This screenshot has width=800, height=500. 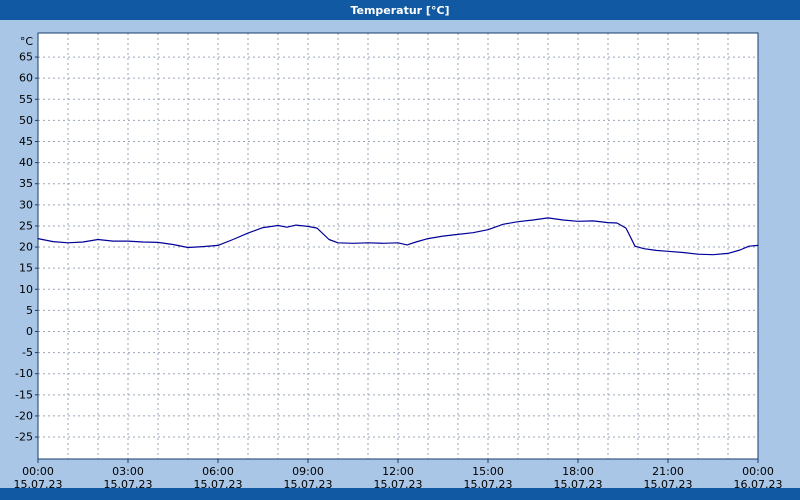 I want to click on y-axis-label: -25, so click(x=24, y=437).